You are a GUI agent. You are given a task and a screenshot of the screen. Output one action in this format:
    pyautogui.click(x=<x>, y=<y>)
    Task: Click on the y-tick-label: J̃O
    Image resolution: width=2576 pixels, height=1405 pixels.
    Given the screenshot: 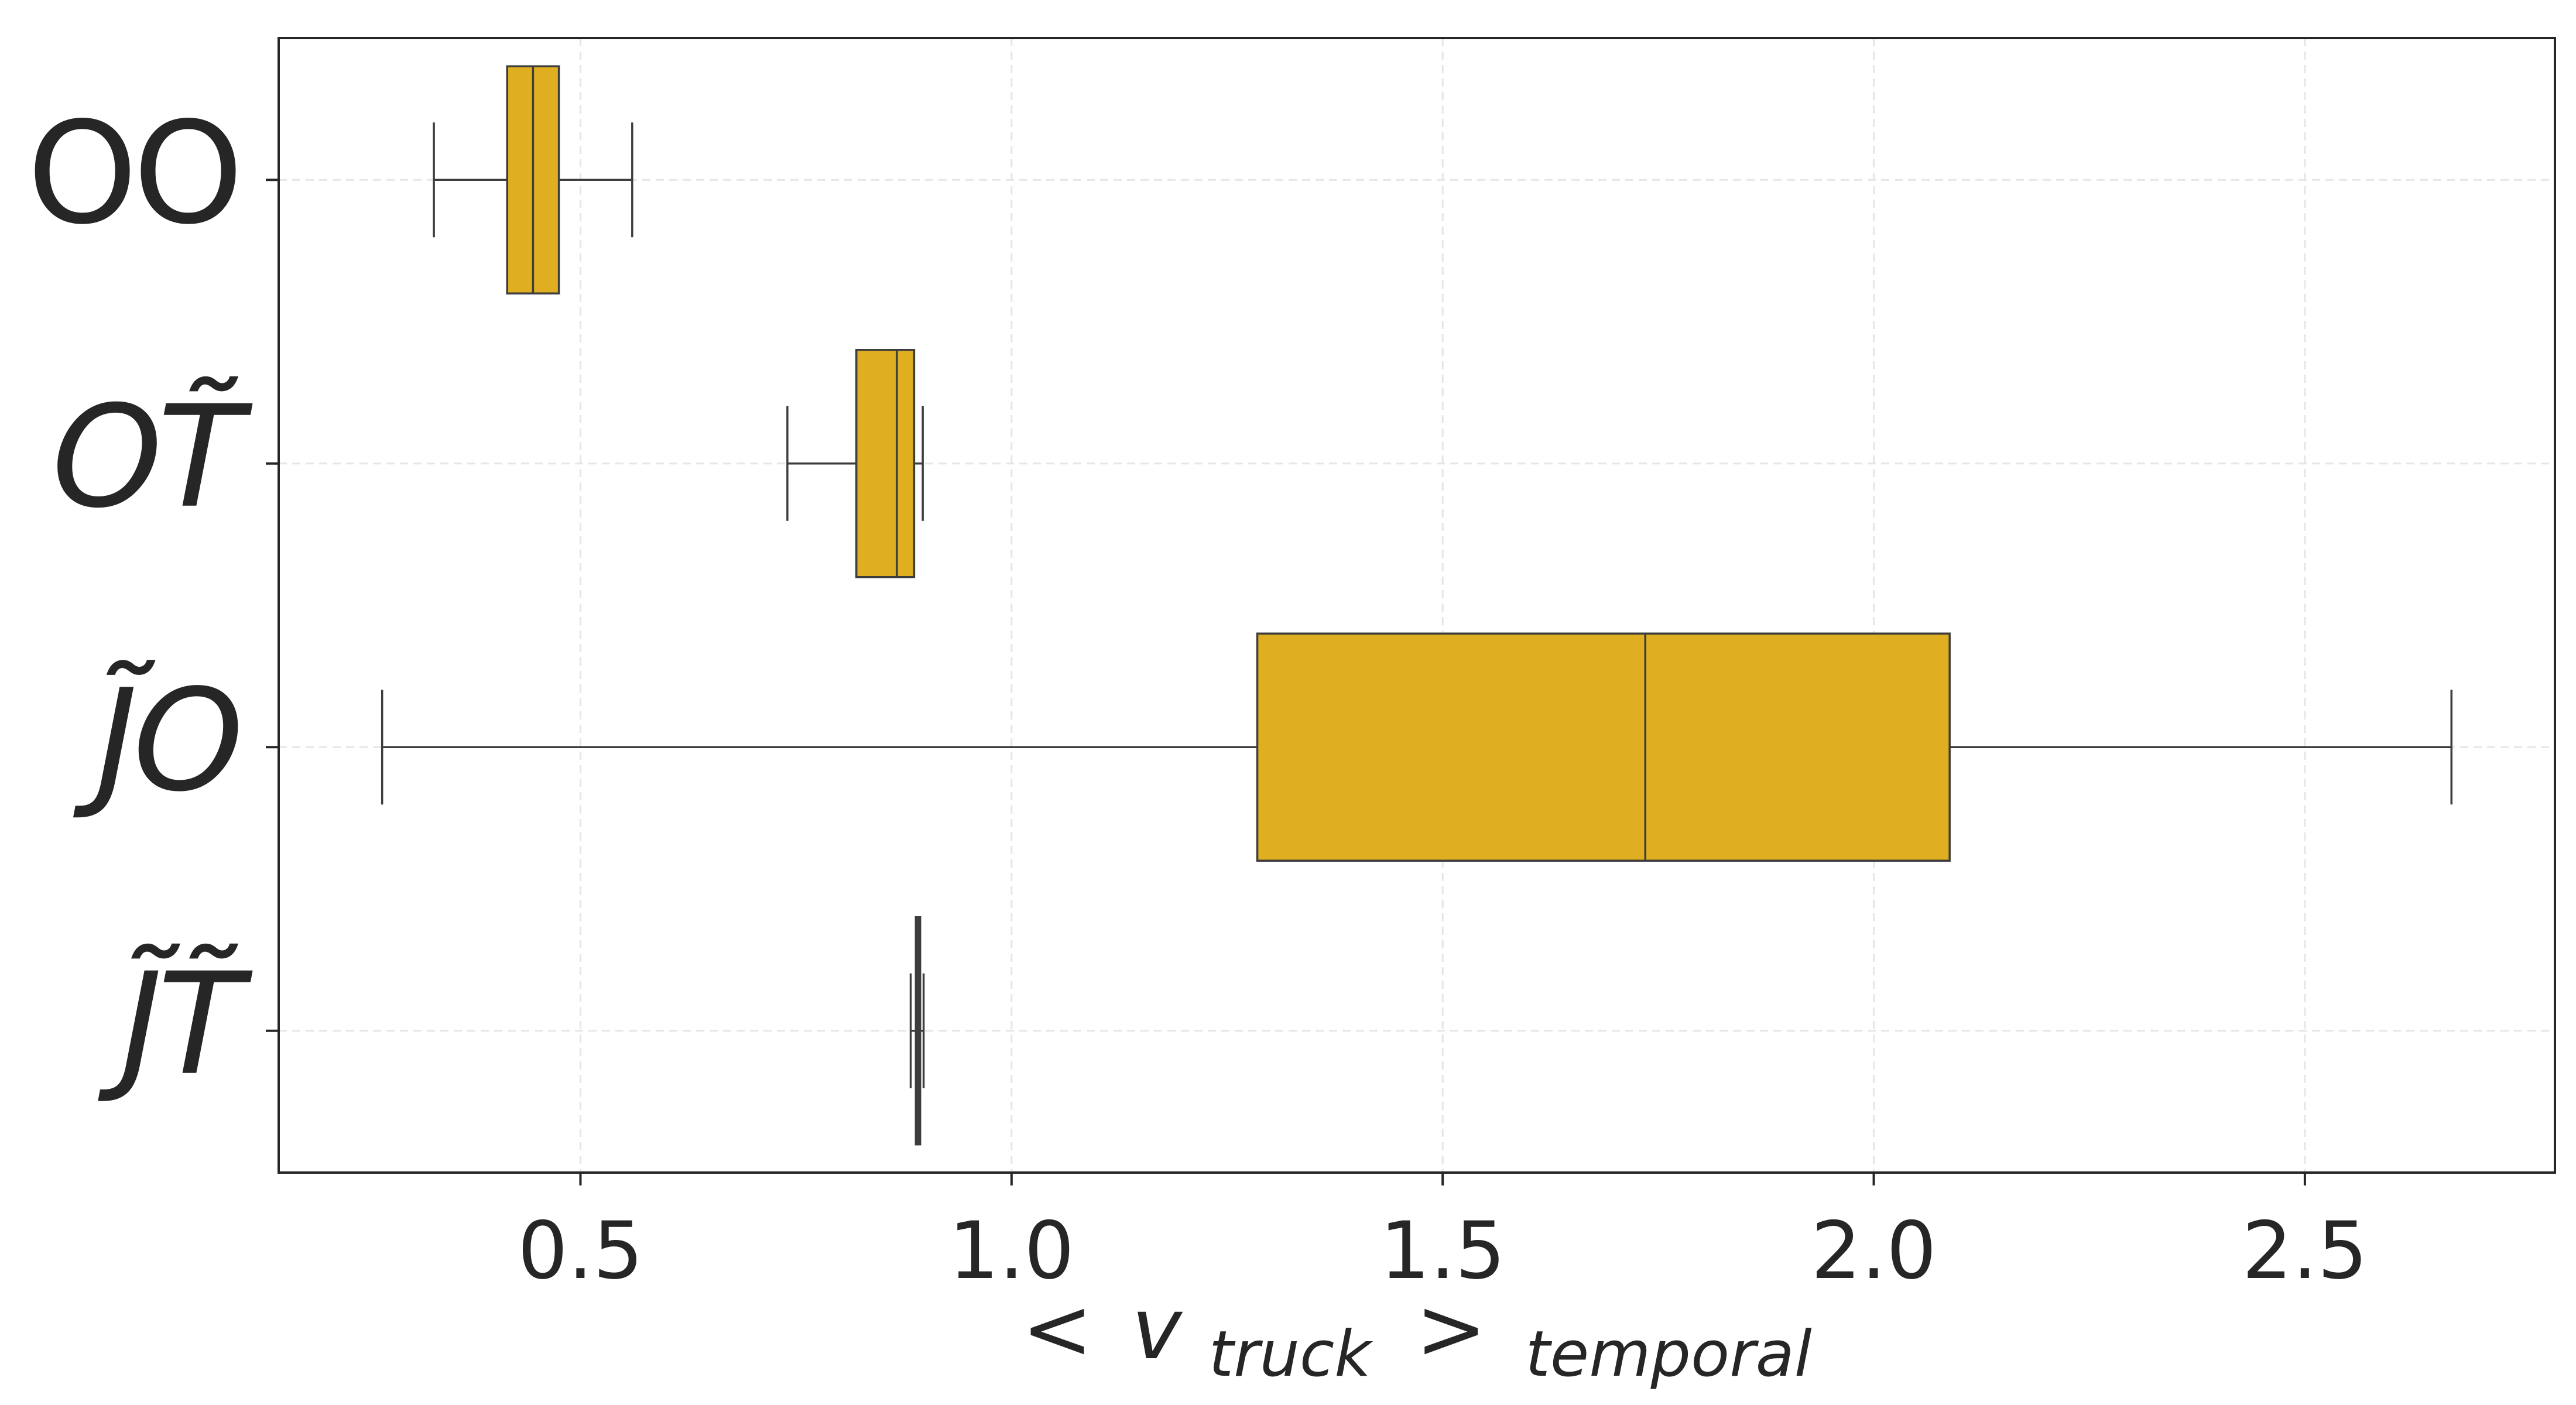 What is the action you would take?
    pyautogui.click(x=158, y=741)
    